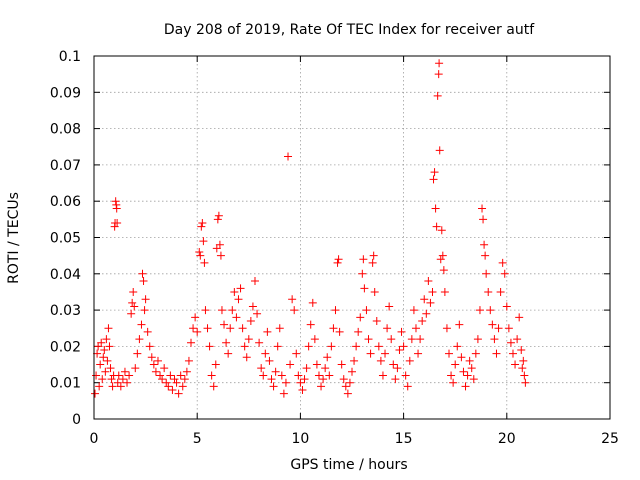 The height and width of the screenshot is (480, 640). I want to click on x-axis-tick-labels: 0 5 10 15 20 25, so click(354, 439).